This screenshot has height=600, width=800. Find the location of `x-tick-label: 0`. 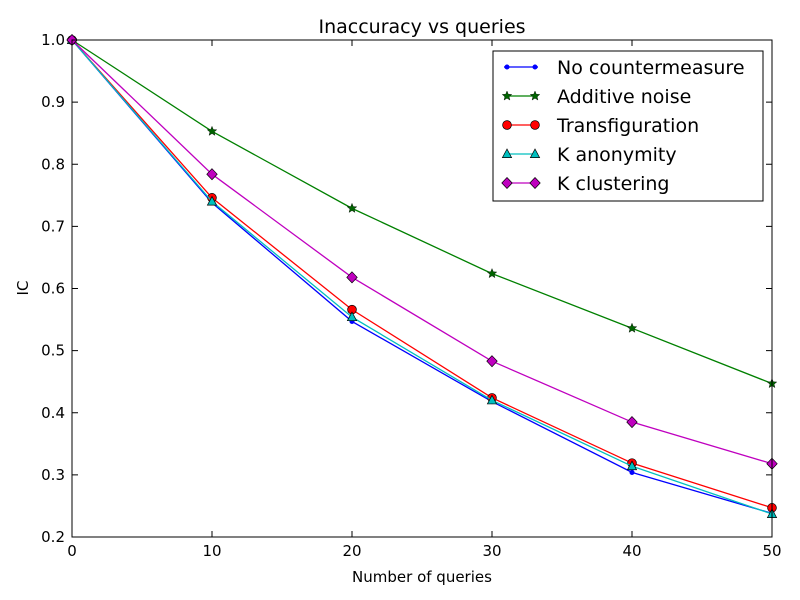

x-tick-label: 0 is located at coordinates (72, 551).